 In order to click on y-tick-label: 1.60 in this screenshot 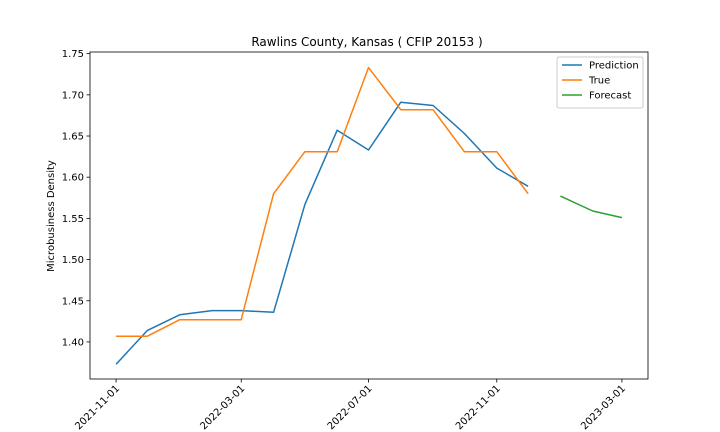, I will do `click(73, 178)`.